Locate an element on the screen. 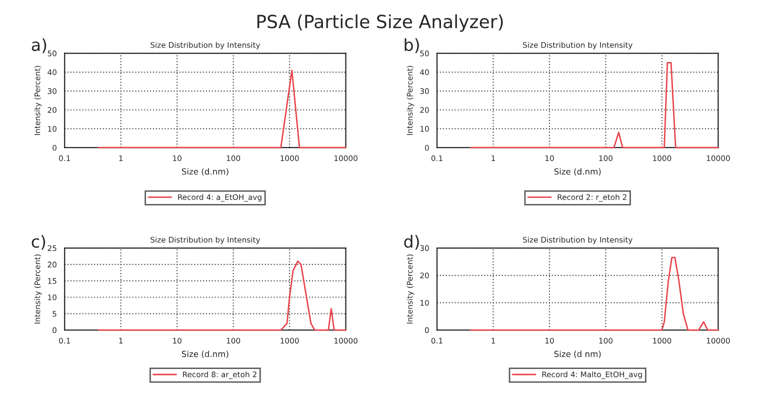 The height and width of the screenshot is (410, 760). text: a) is located at coordinates (39, 46).